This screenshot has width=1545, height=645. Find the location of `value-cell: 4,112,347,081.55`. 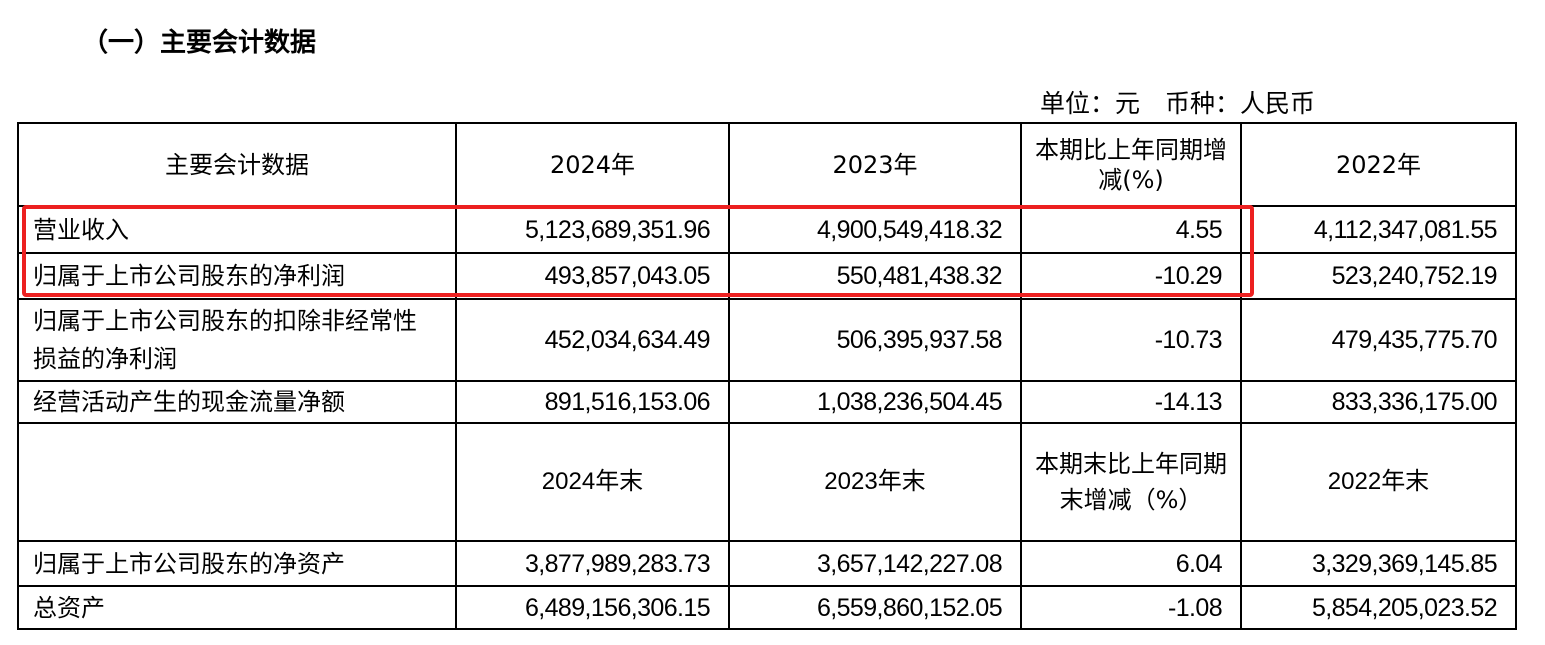

value-cell: 4,112,347,081.55 is located at coordinates (1378, 229).